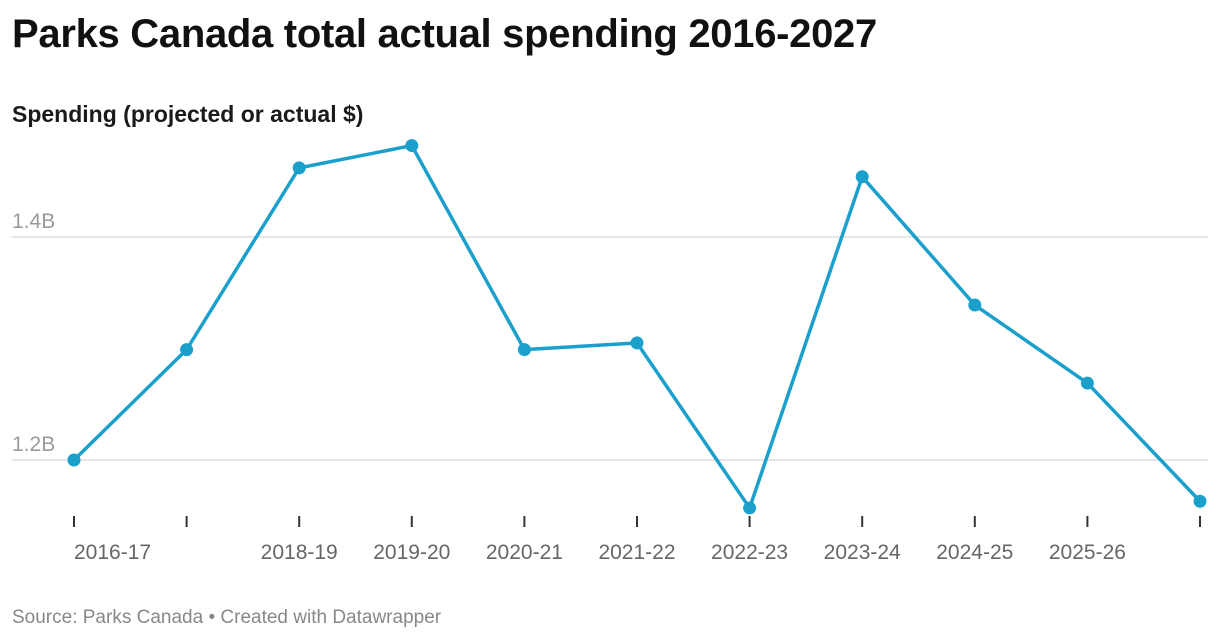  Describe the element at coordinates (1087, 552) in the screenshot. I see `x-tick-label: 2025-26` at that location.